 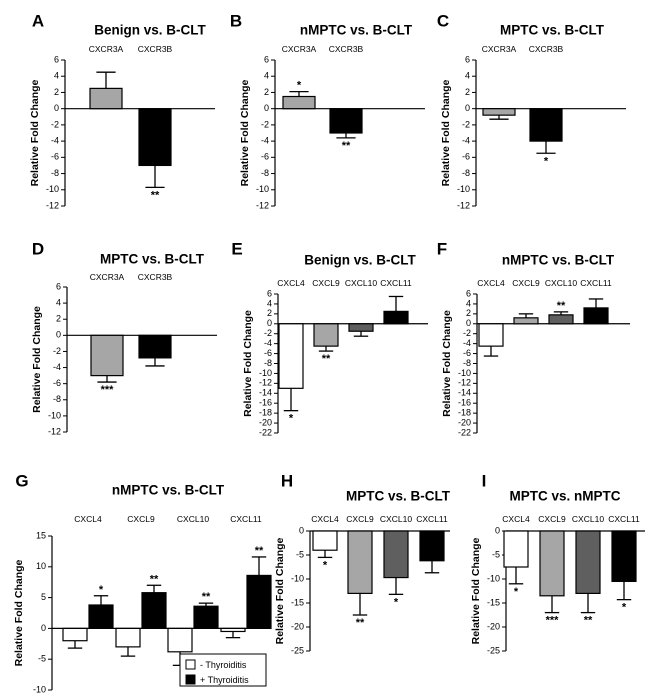 I want to click on bar-cxcl9-plus, so click(x=154, y=610).